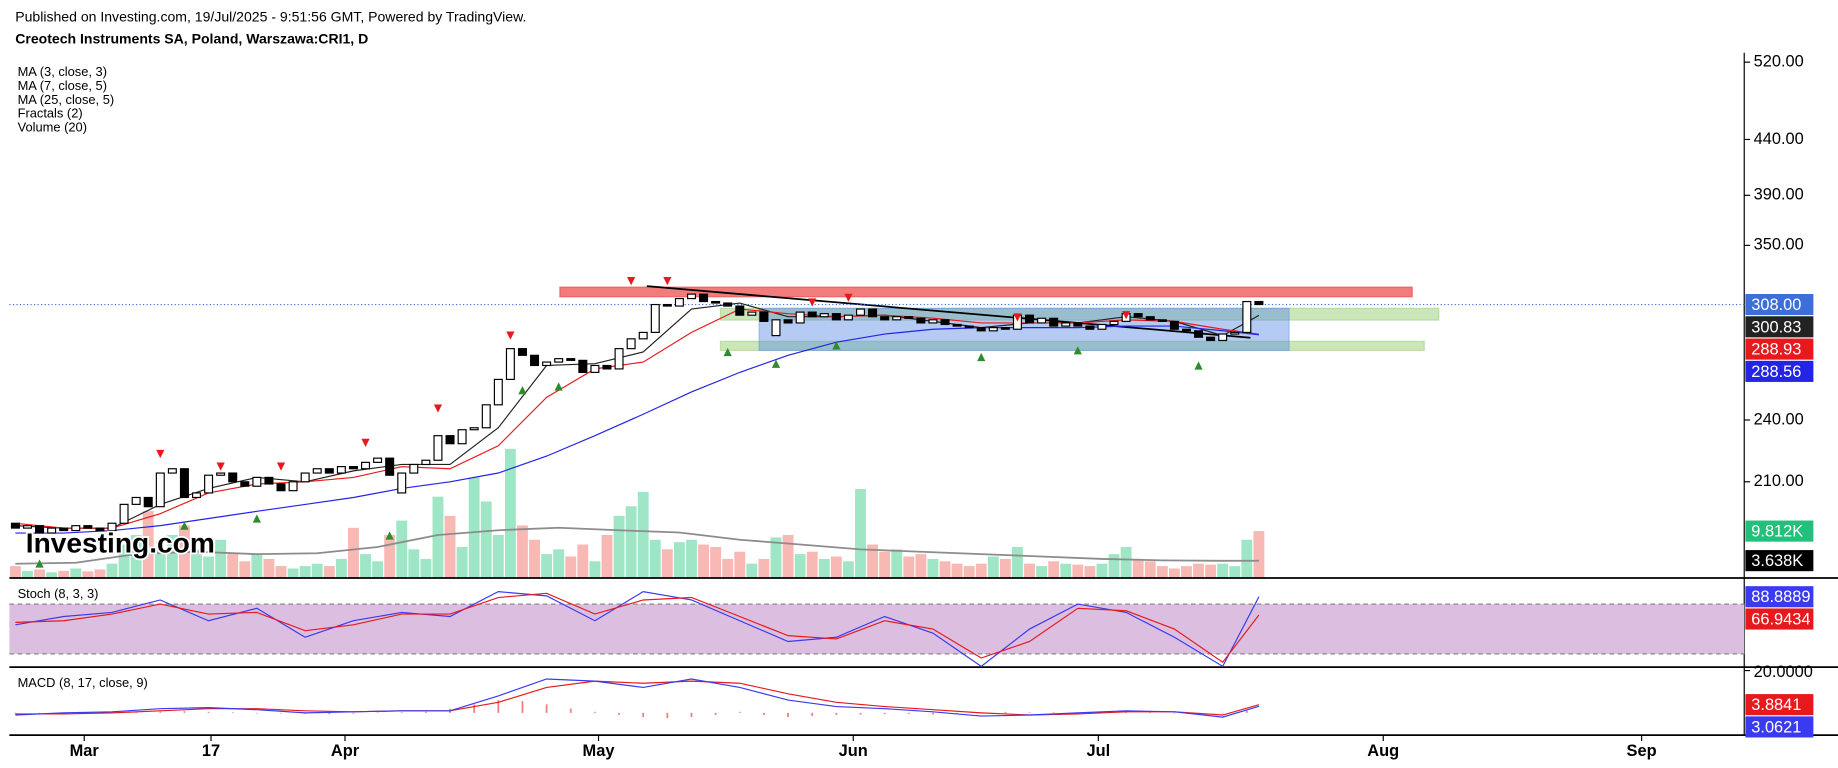 The width and height of the screenshot is (1838, 768). What do you see at coordinates (1779, 245) in the screenshot?
I see `y-tick-label: 350.00` at bounding box center [1779, 245].